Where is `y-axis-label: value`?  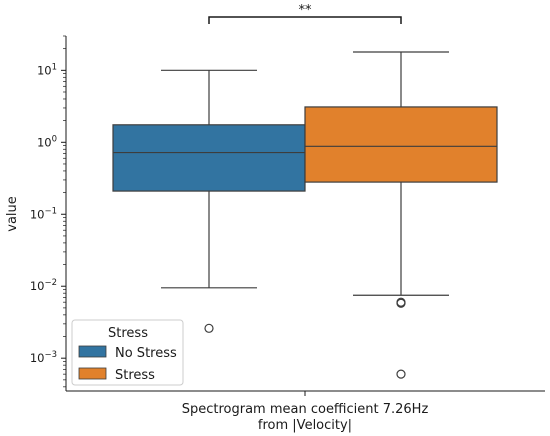
y-axis-label: value is located at coordinates (12, 214).